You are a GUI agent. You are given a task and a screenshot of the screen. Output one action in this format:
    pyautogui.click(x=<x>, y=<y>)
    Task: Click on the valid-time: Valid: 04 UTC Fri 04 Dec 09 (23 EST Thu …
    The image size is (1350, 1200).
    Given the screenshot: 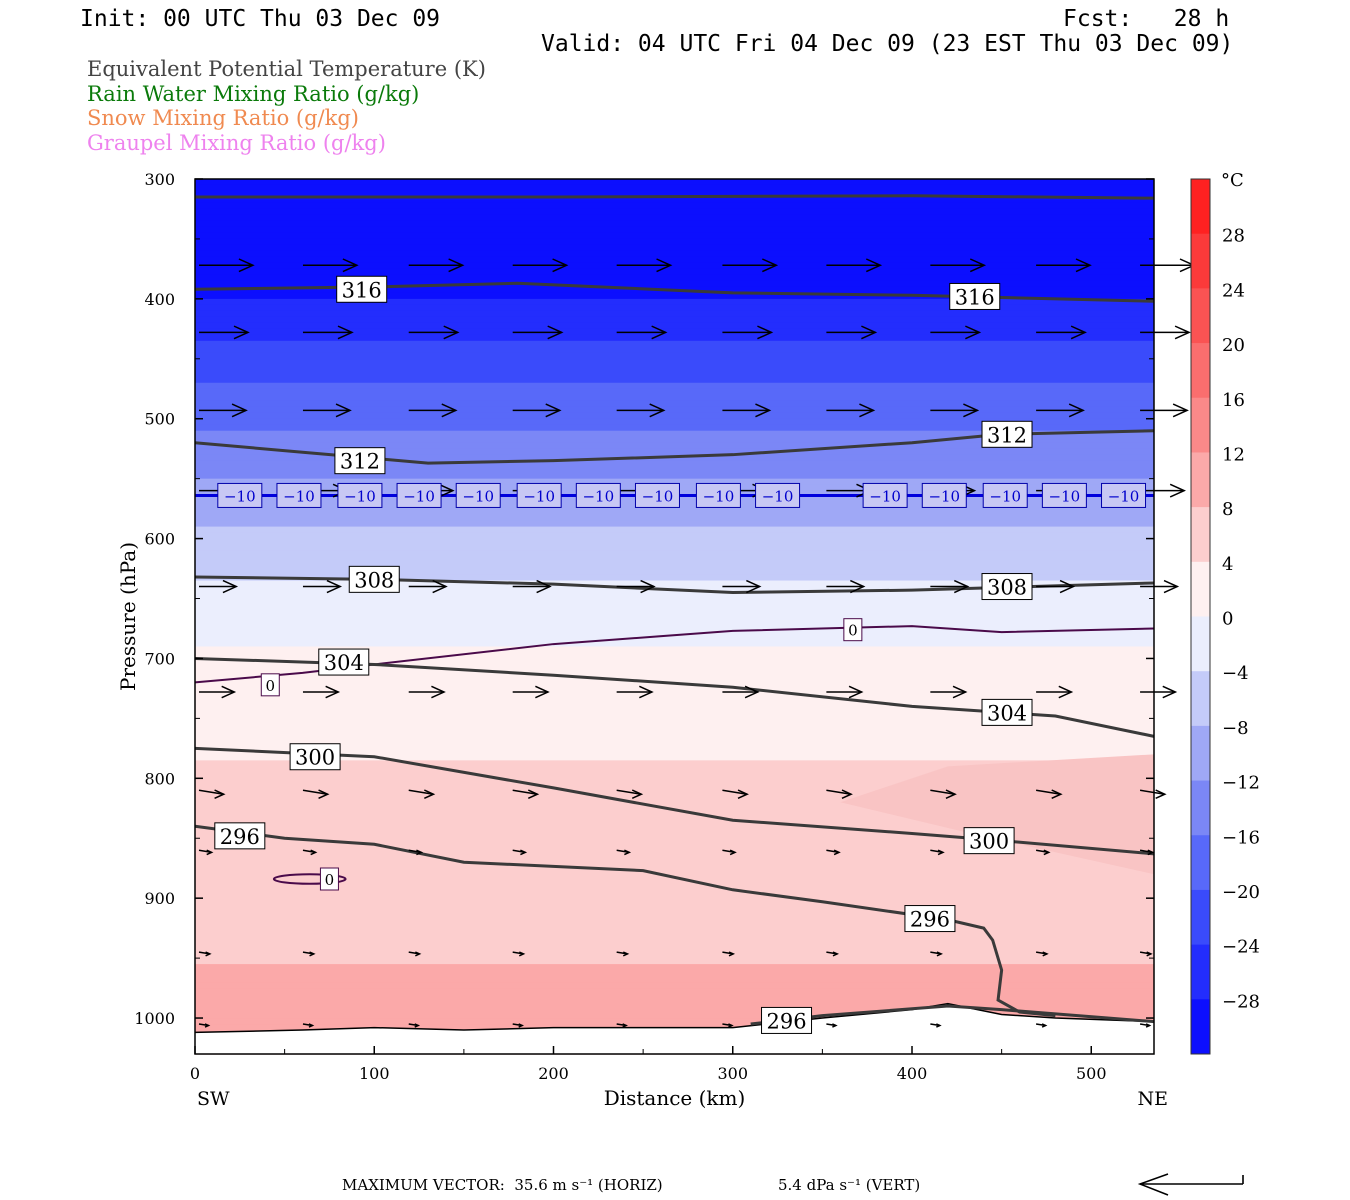 What is the action you would take?
    pyautogui.click(x=887, y=44)
    